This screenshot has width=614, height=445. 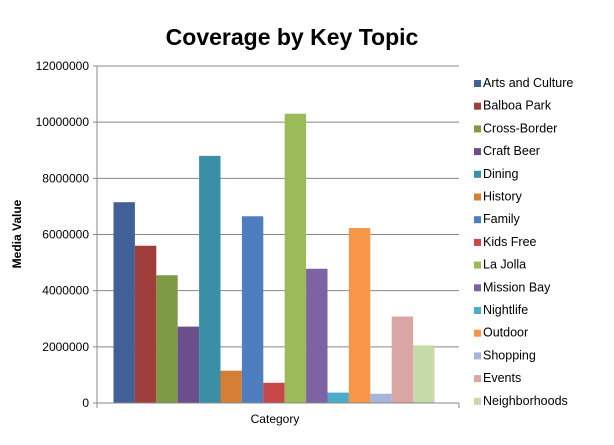 What do you see at coordinates (317, 335) in the screenshot?
I see `bar-mission-bay` at bounding box center [317, 335].